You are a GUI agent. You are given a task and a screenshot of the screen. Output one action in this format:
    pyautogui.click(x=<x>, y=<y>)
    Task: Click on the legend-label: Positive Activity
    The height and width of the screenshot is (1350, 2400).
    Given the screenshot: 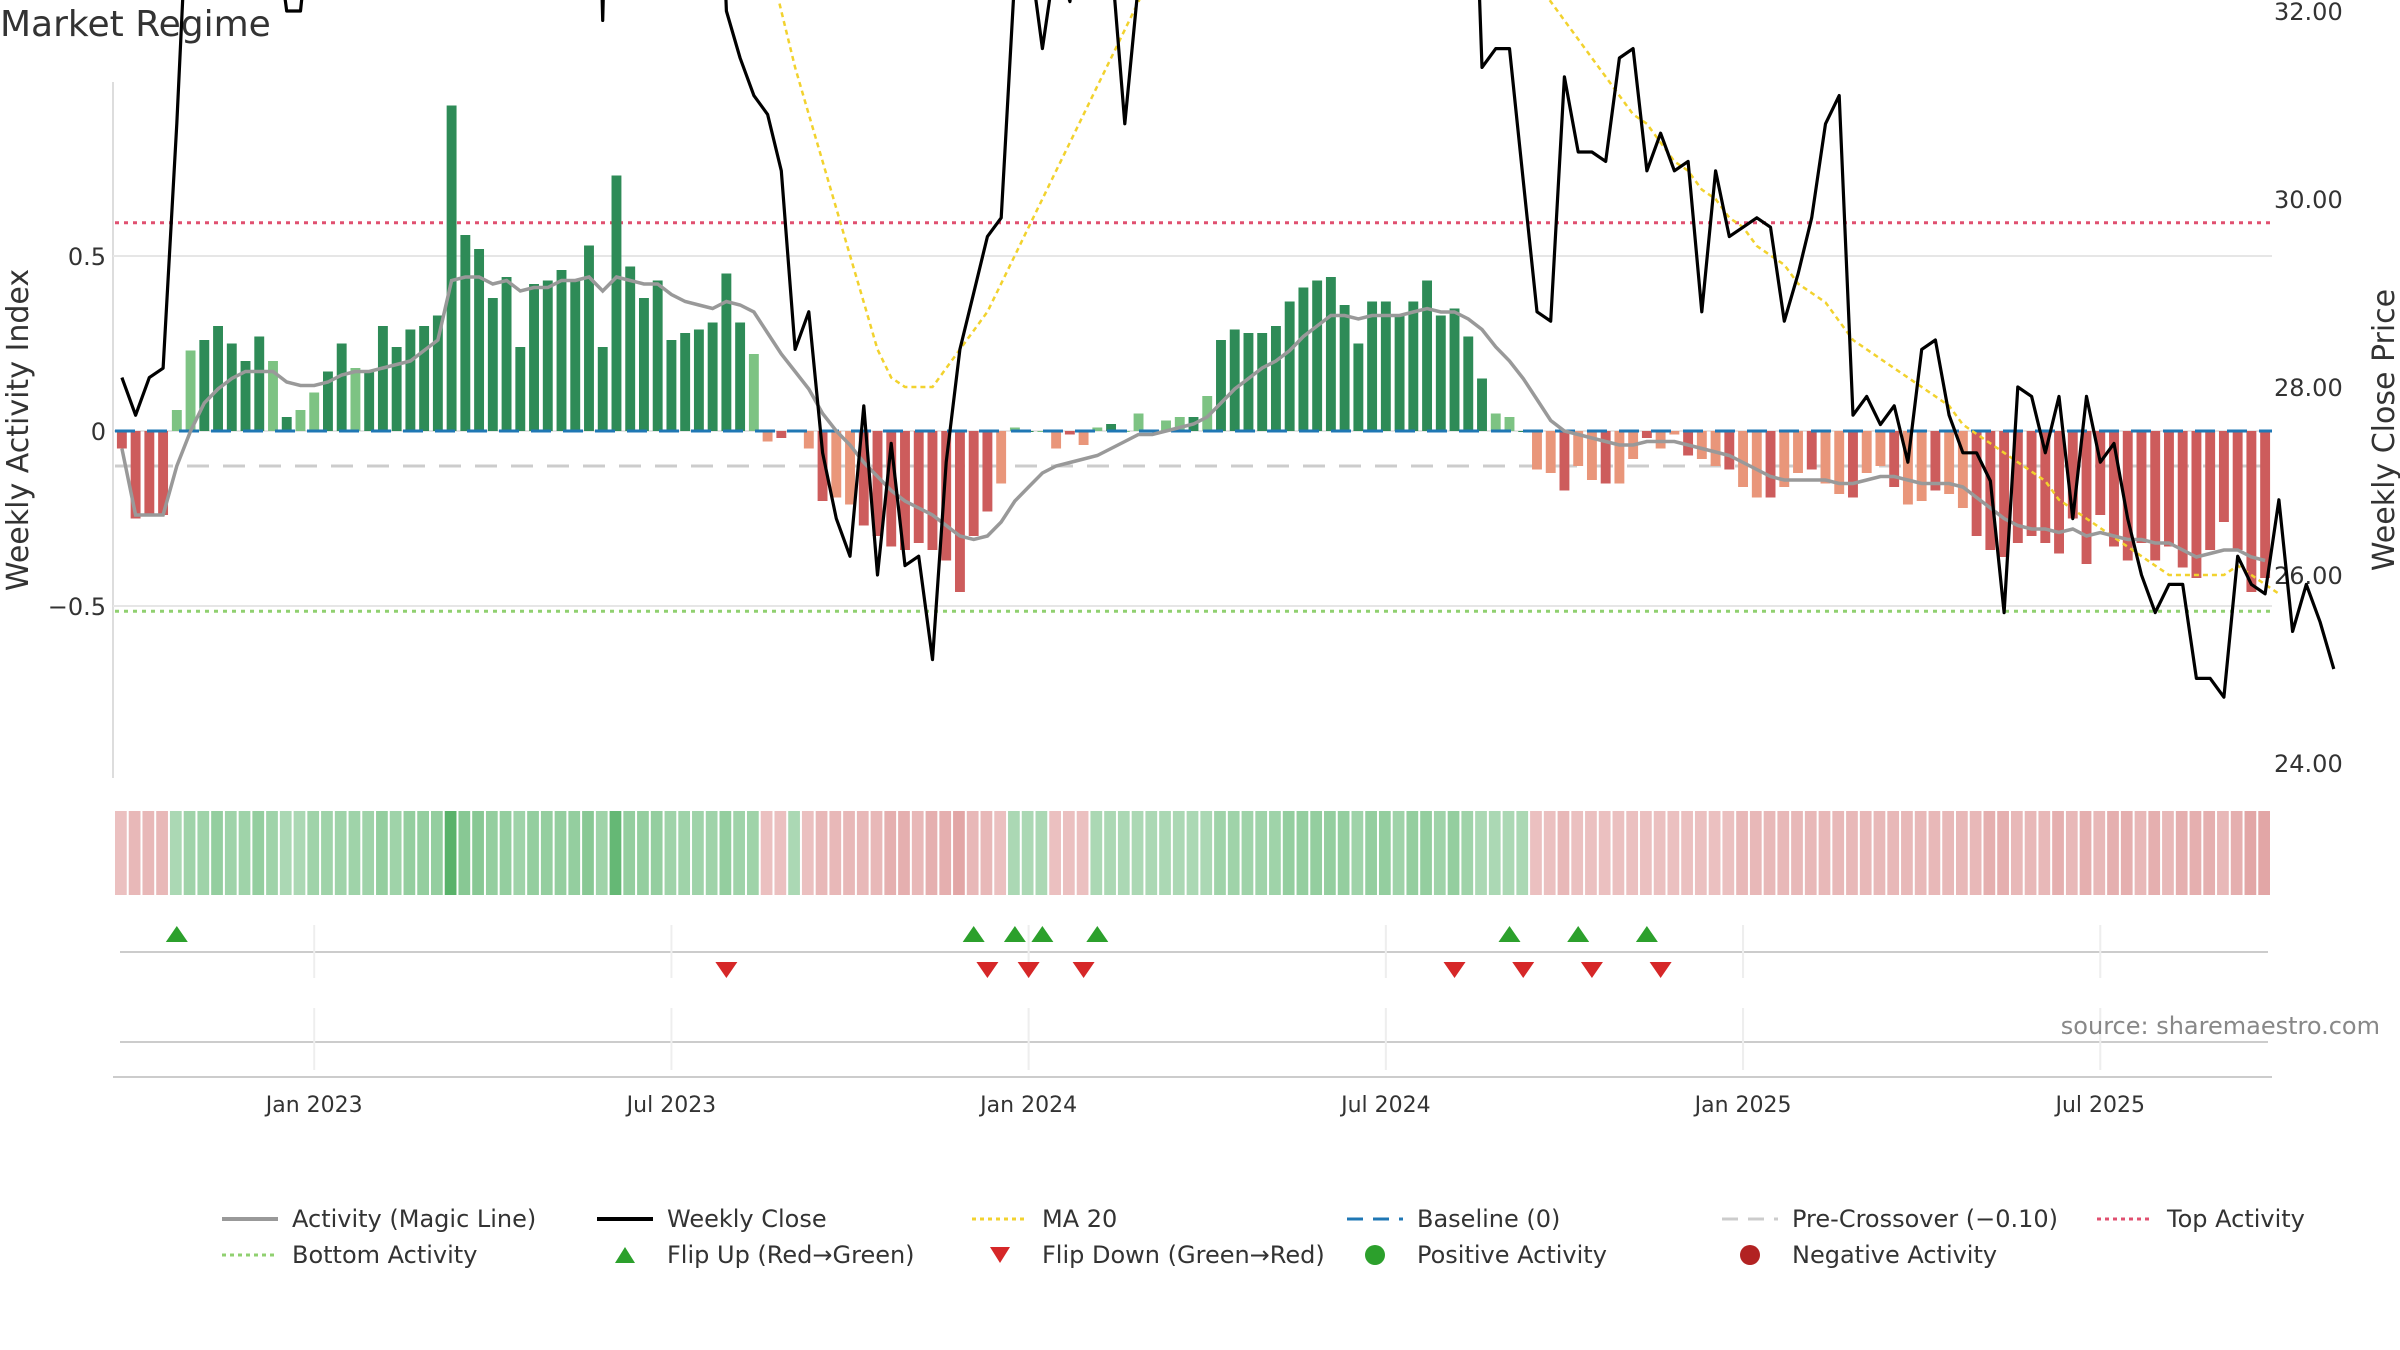 What is the action you would take?
    pyautogui.click(x=1512, y=1255)
    